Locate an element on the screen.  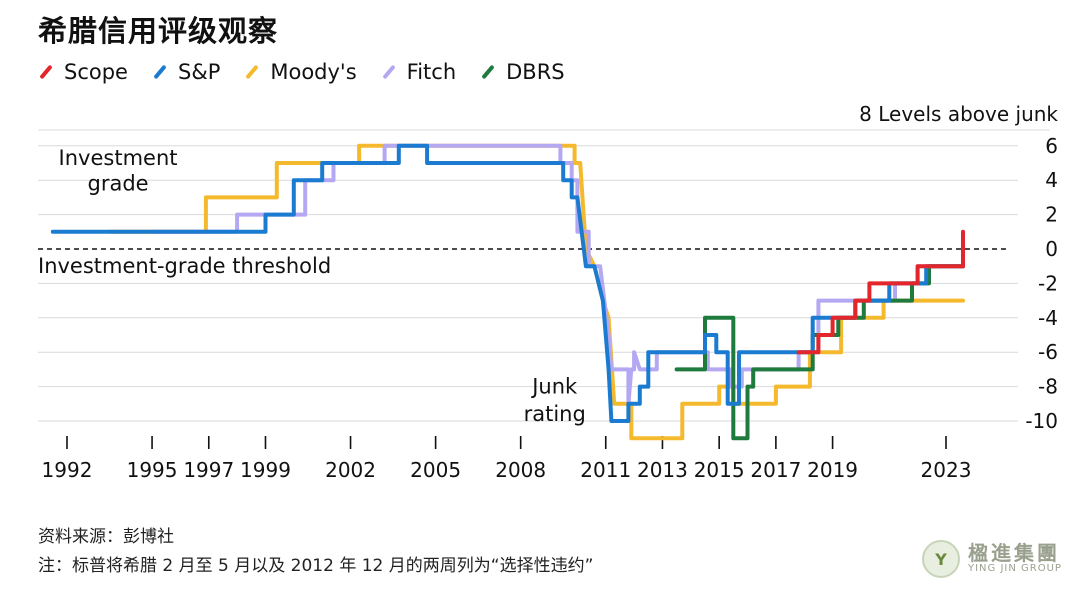
legend-label-sp: S&P is located at coordinates (199, 72).